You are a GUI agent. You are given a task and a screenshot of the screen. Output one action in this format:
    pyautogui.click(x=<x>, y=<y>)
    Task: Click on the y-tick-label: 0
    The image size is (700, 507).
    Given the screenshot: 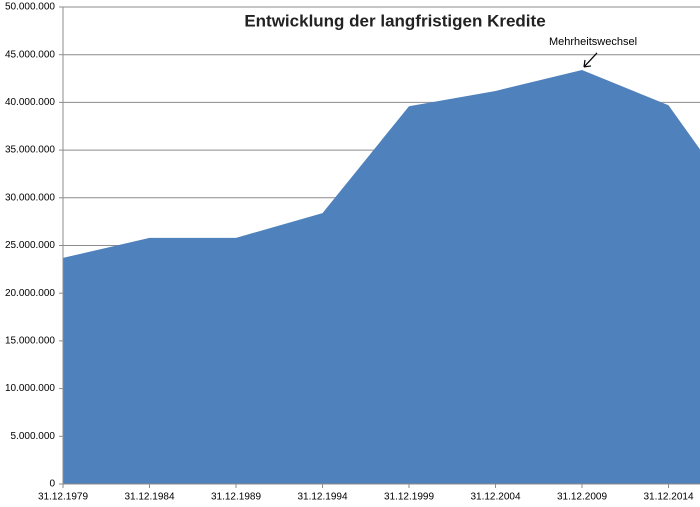 What is the action you would take?
    pyautogui.click(x=52, y=484)
    